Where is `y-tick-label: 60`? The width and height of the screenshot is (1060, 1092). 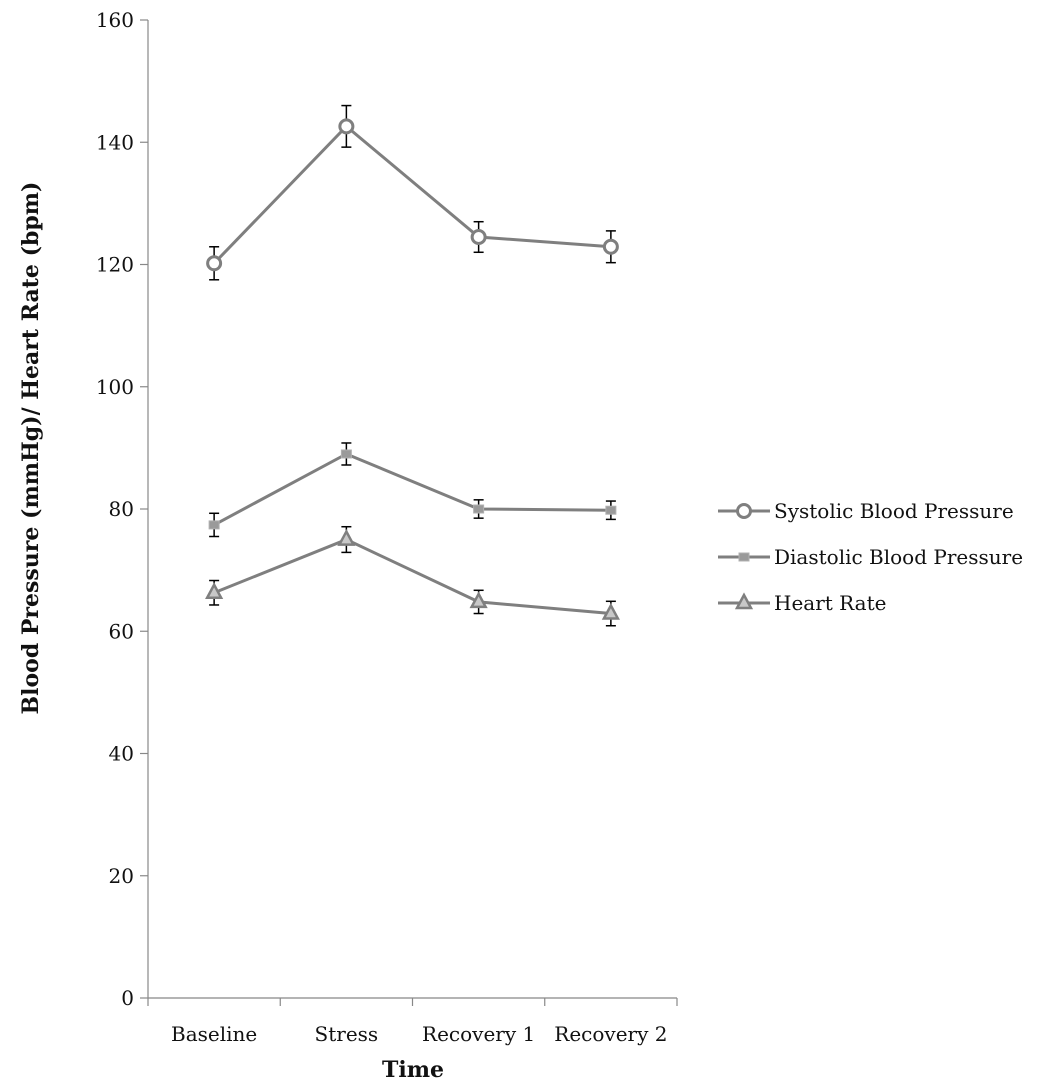
y-tick-label: 60 is located at coordinates (121, 631).